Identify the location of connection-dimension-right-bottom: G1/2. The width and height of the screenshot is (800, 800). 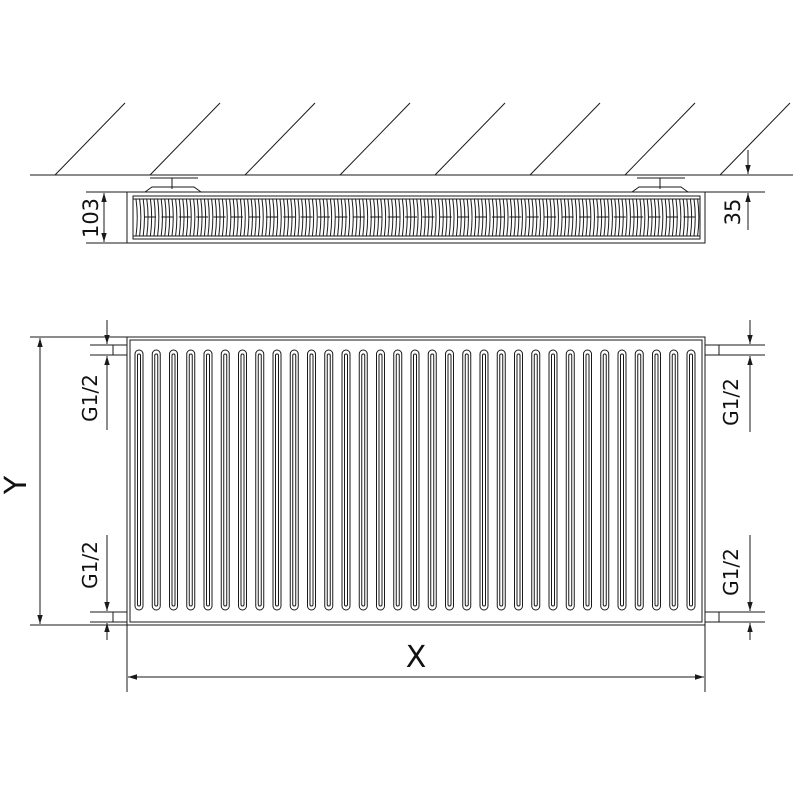
(742, 587).